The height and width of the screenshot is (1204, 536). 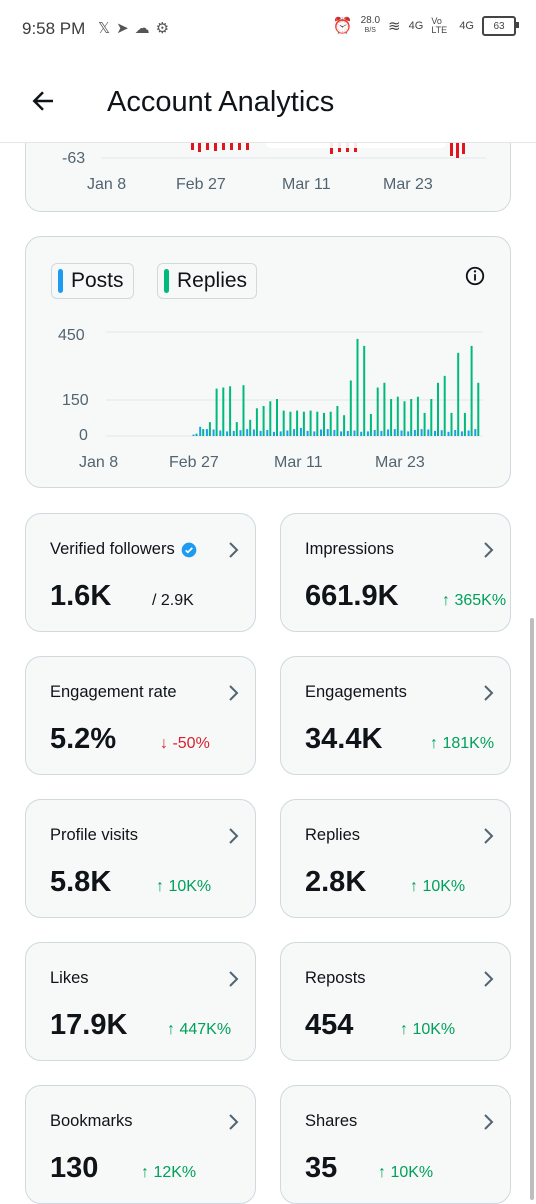 I want to click on stat-label: Likes, so click(x=69, y=978).